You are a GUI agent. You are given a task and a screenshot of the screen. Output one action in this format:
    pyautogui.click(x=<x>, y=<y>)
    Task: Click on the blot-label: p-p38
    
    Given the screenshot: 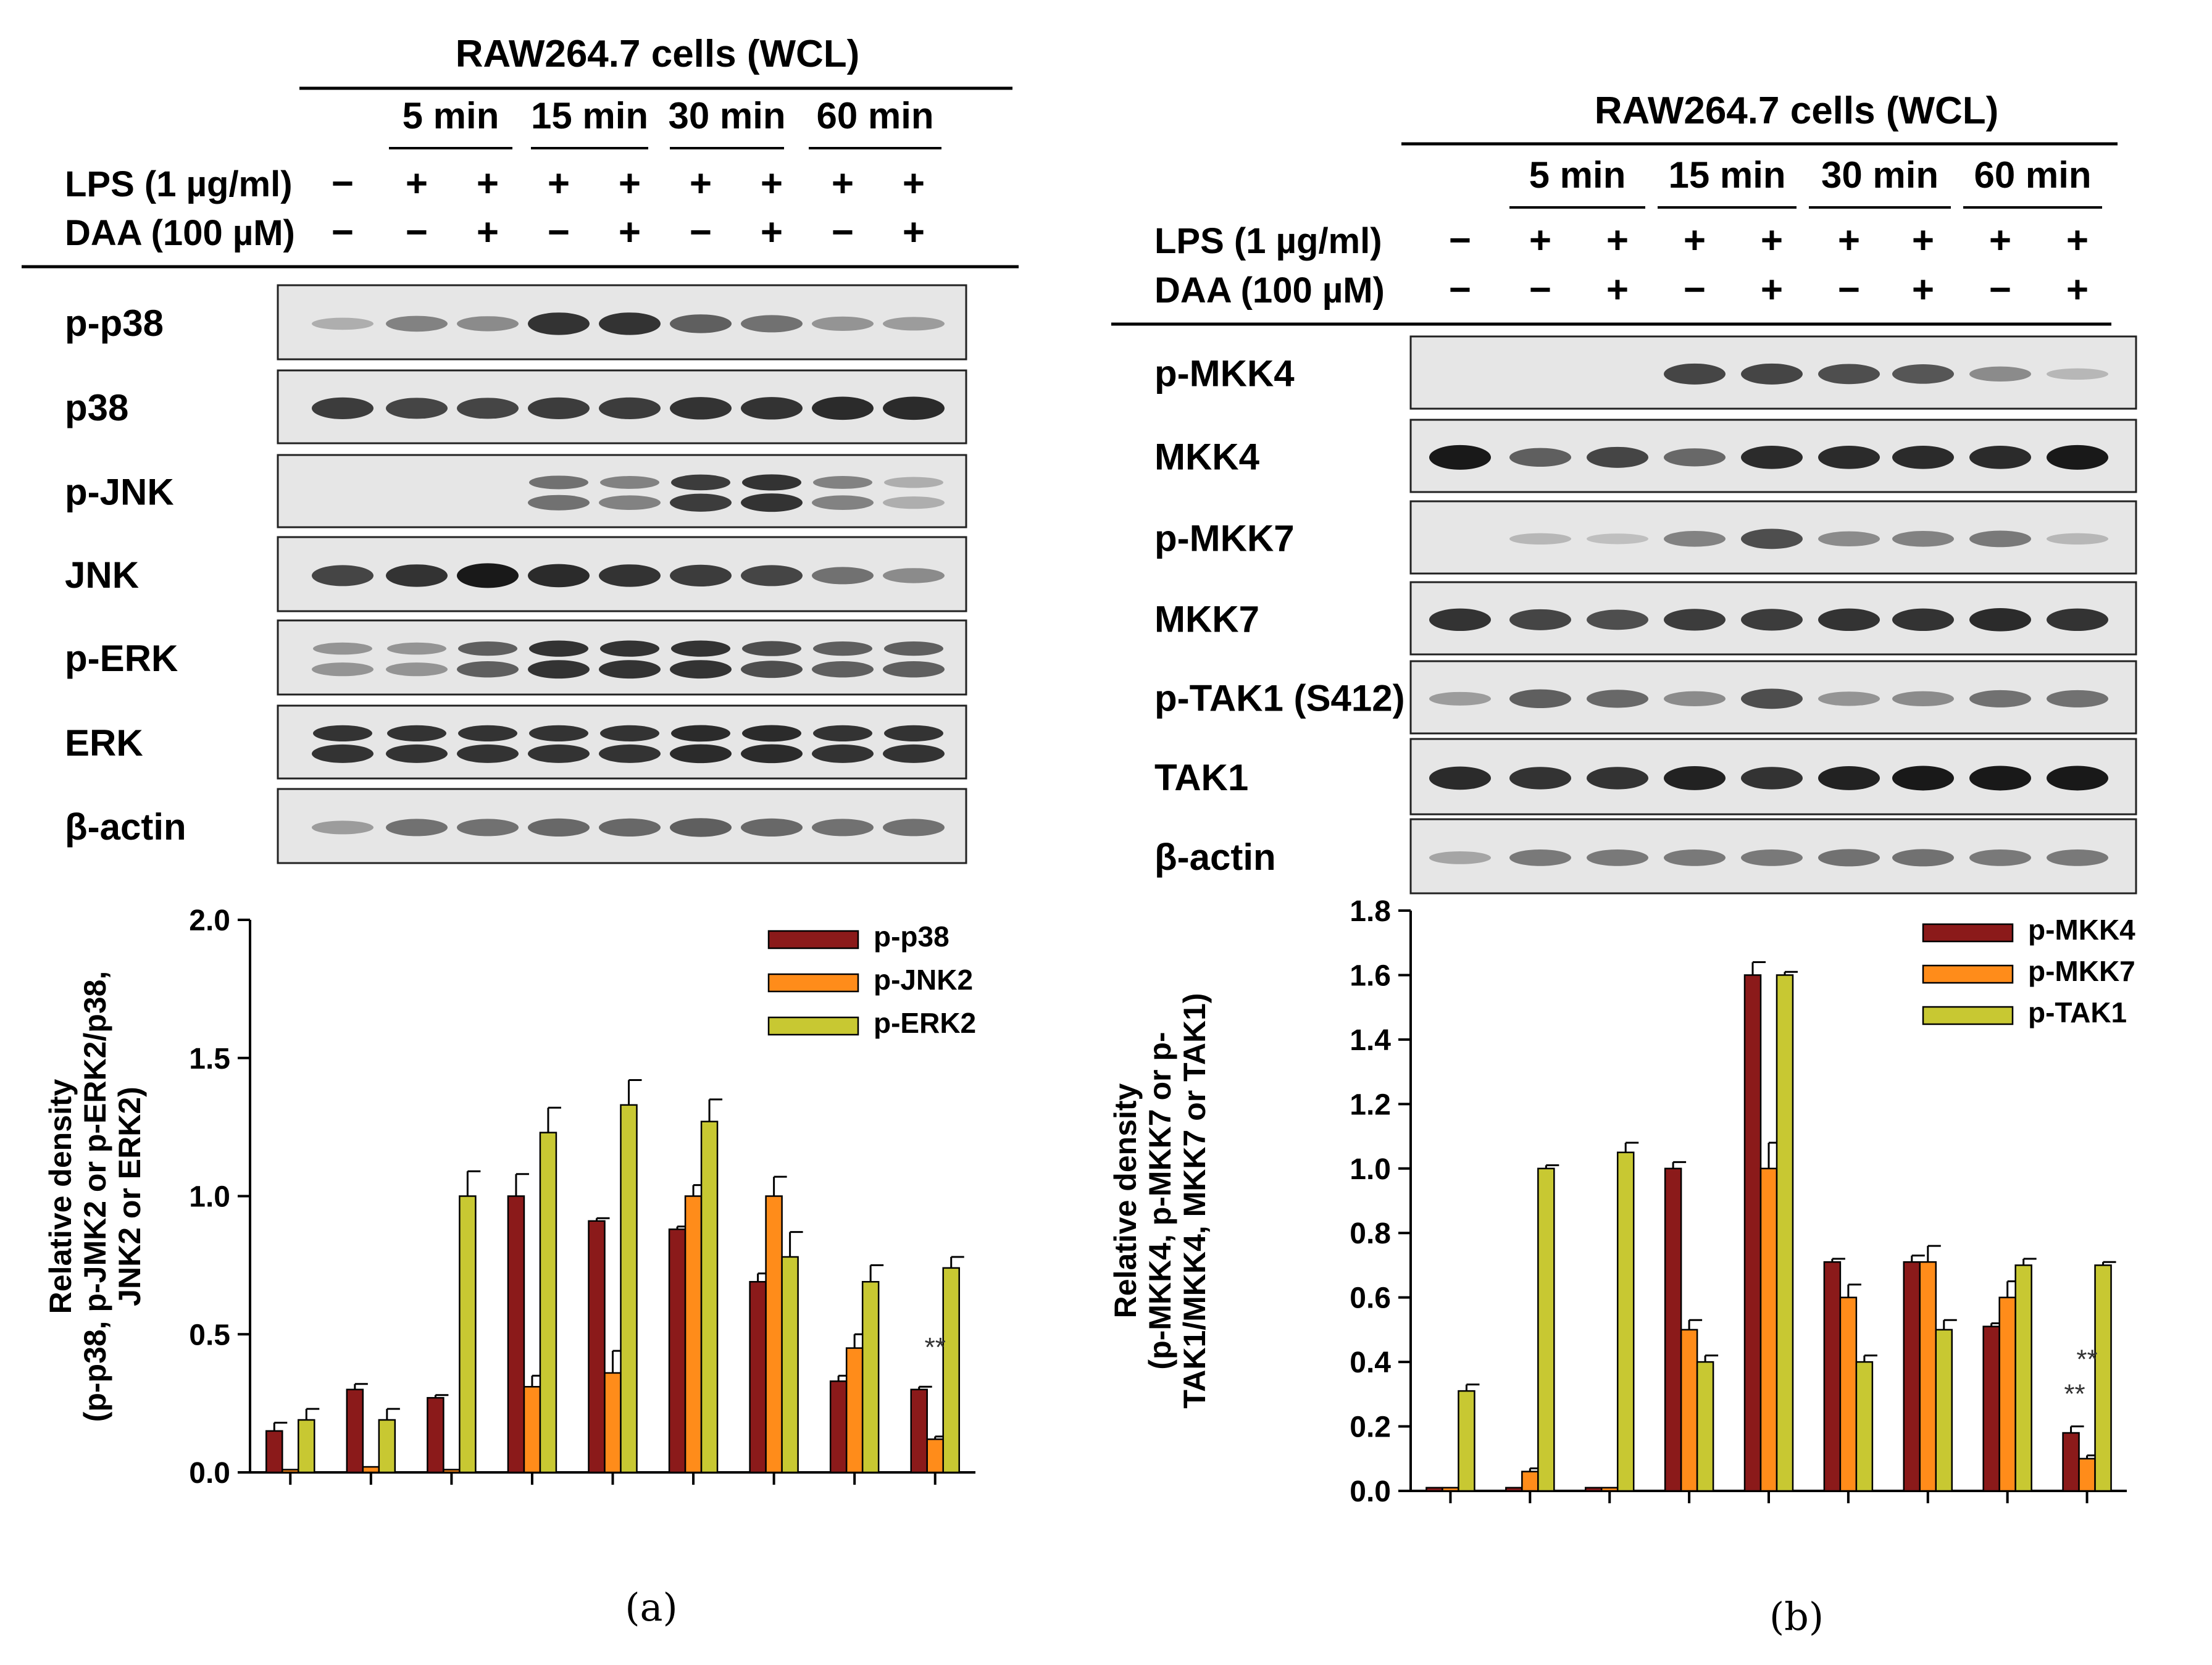 What is the action you would take?
    pyautogui.click(x=114, y=323)
    